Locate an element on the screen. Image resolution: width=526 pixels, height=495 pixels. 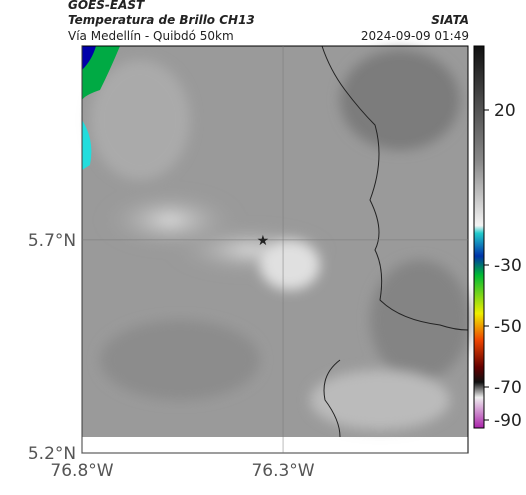
source: GOES-EAST is located at coordinates (106, 6).